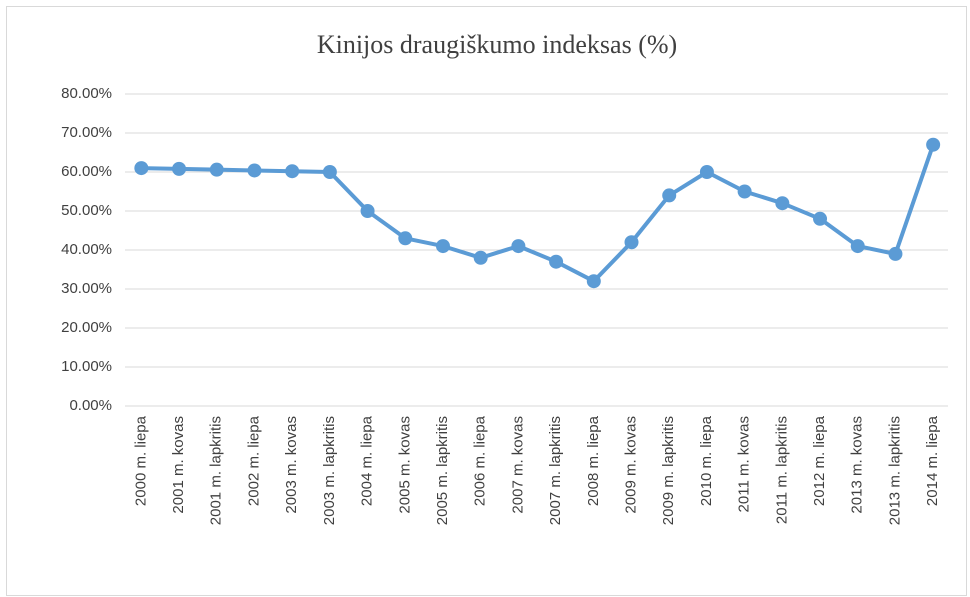  I want to click on x-tick-label: 2001 m. kovas, so click(178, 465).